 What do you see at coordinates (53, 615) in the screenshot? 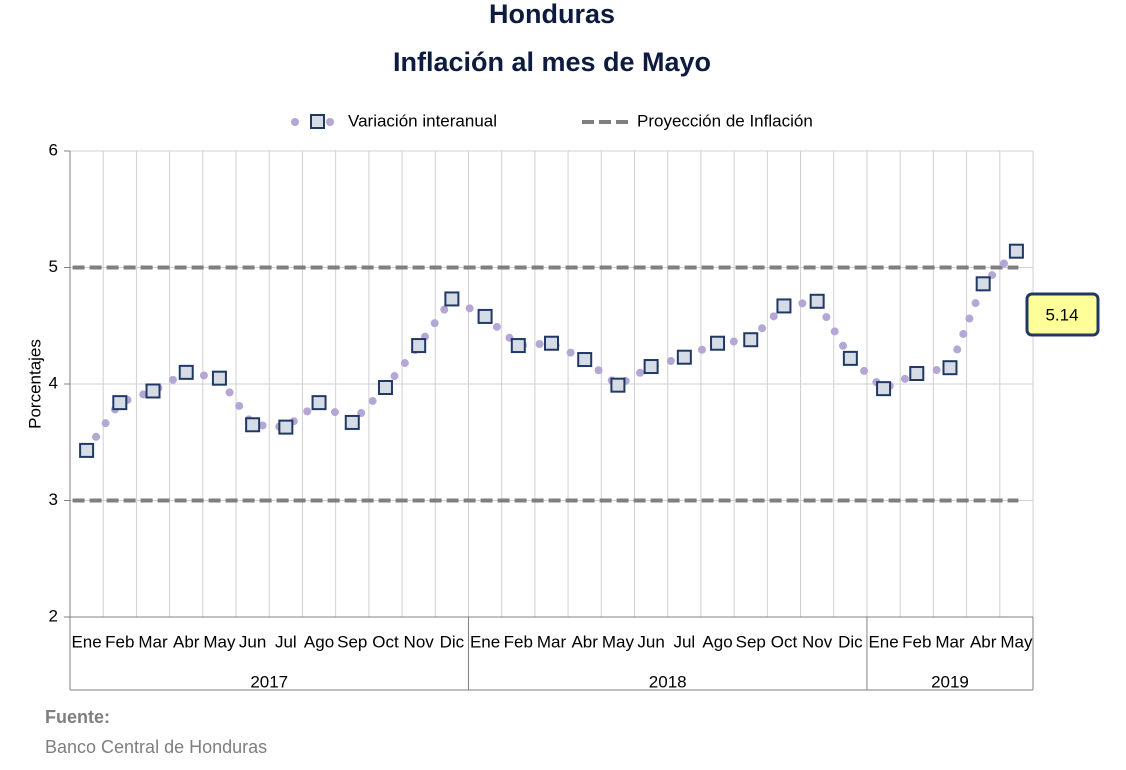
I see `y-tick-label: 2` at bounding box center [53, 615].